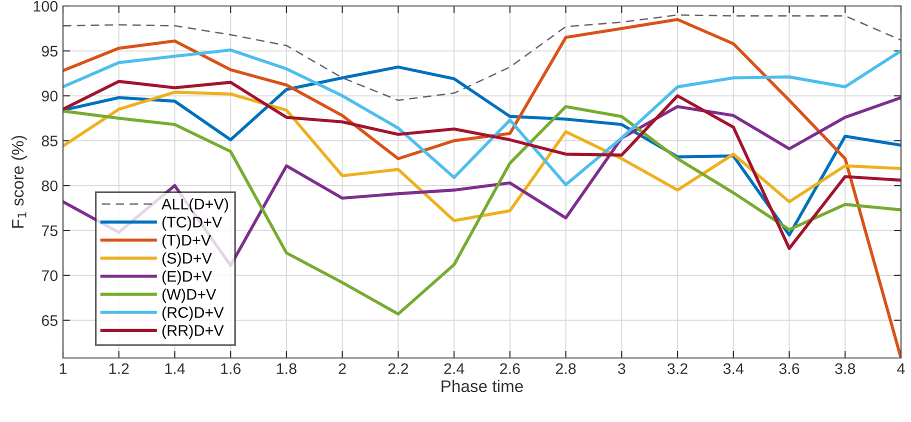  I want to click on legend-label: (S)D+V, so click(187, 259).